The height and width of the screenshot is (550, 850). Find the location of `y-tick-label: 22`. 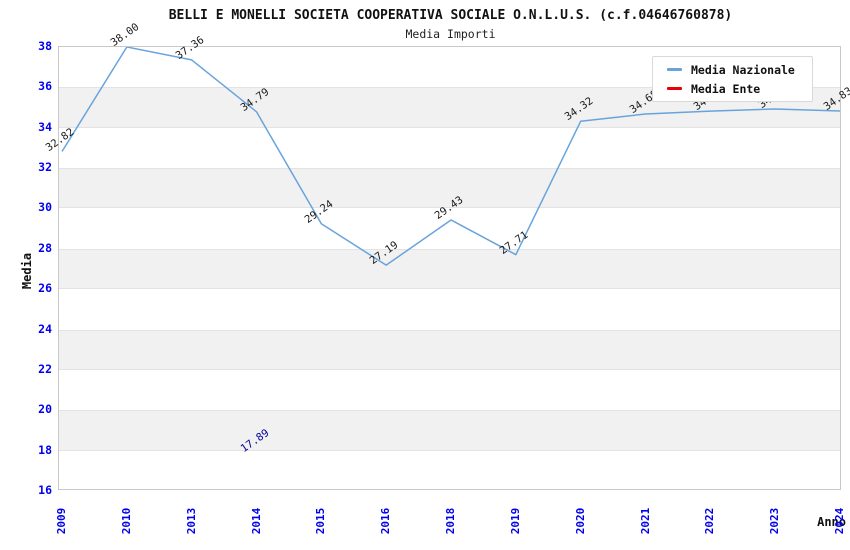

y-tick-label: 22 is located at coordinates (45, 368).